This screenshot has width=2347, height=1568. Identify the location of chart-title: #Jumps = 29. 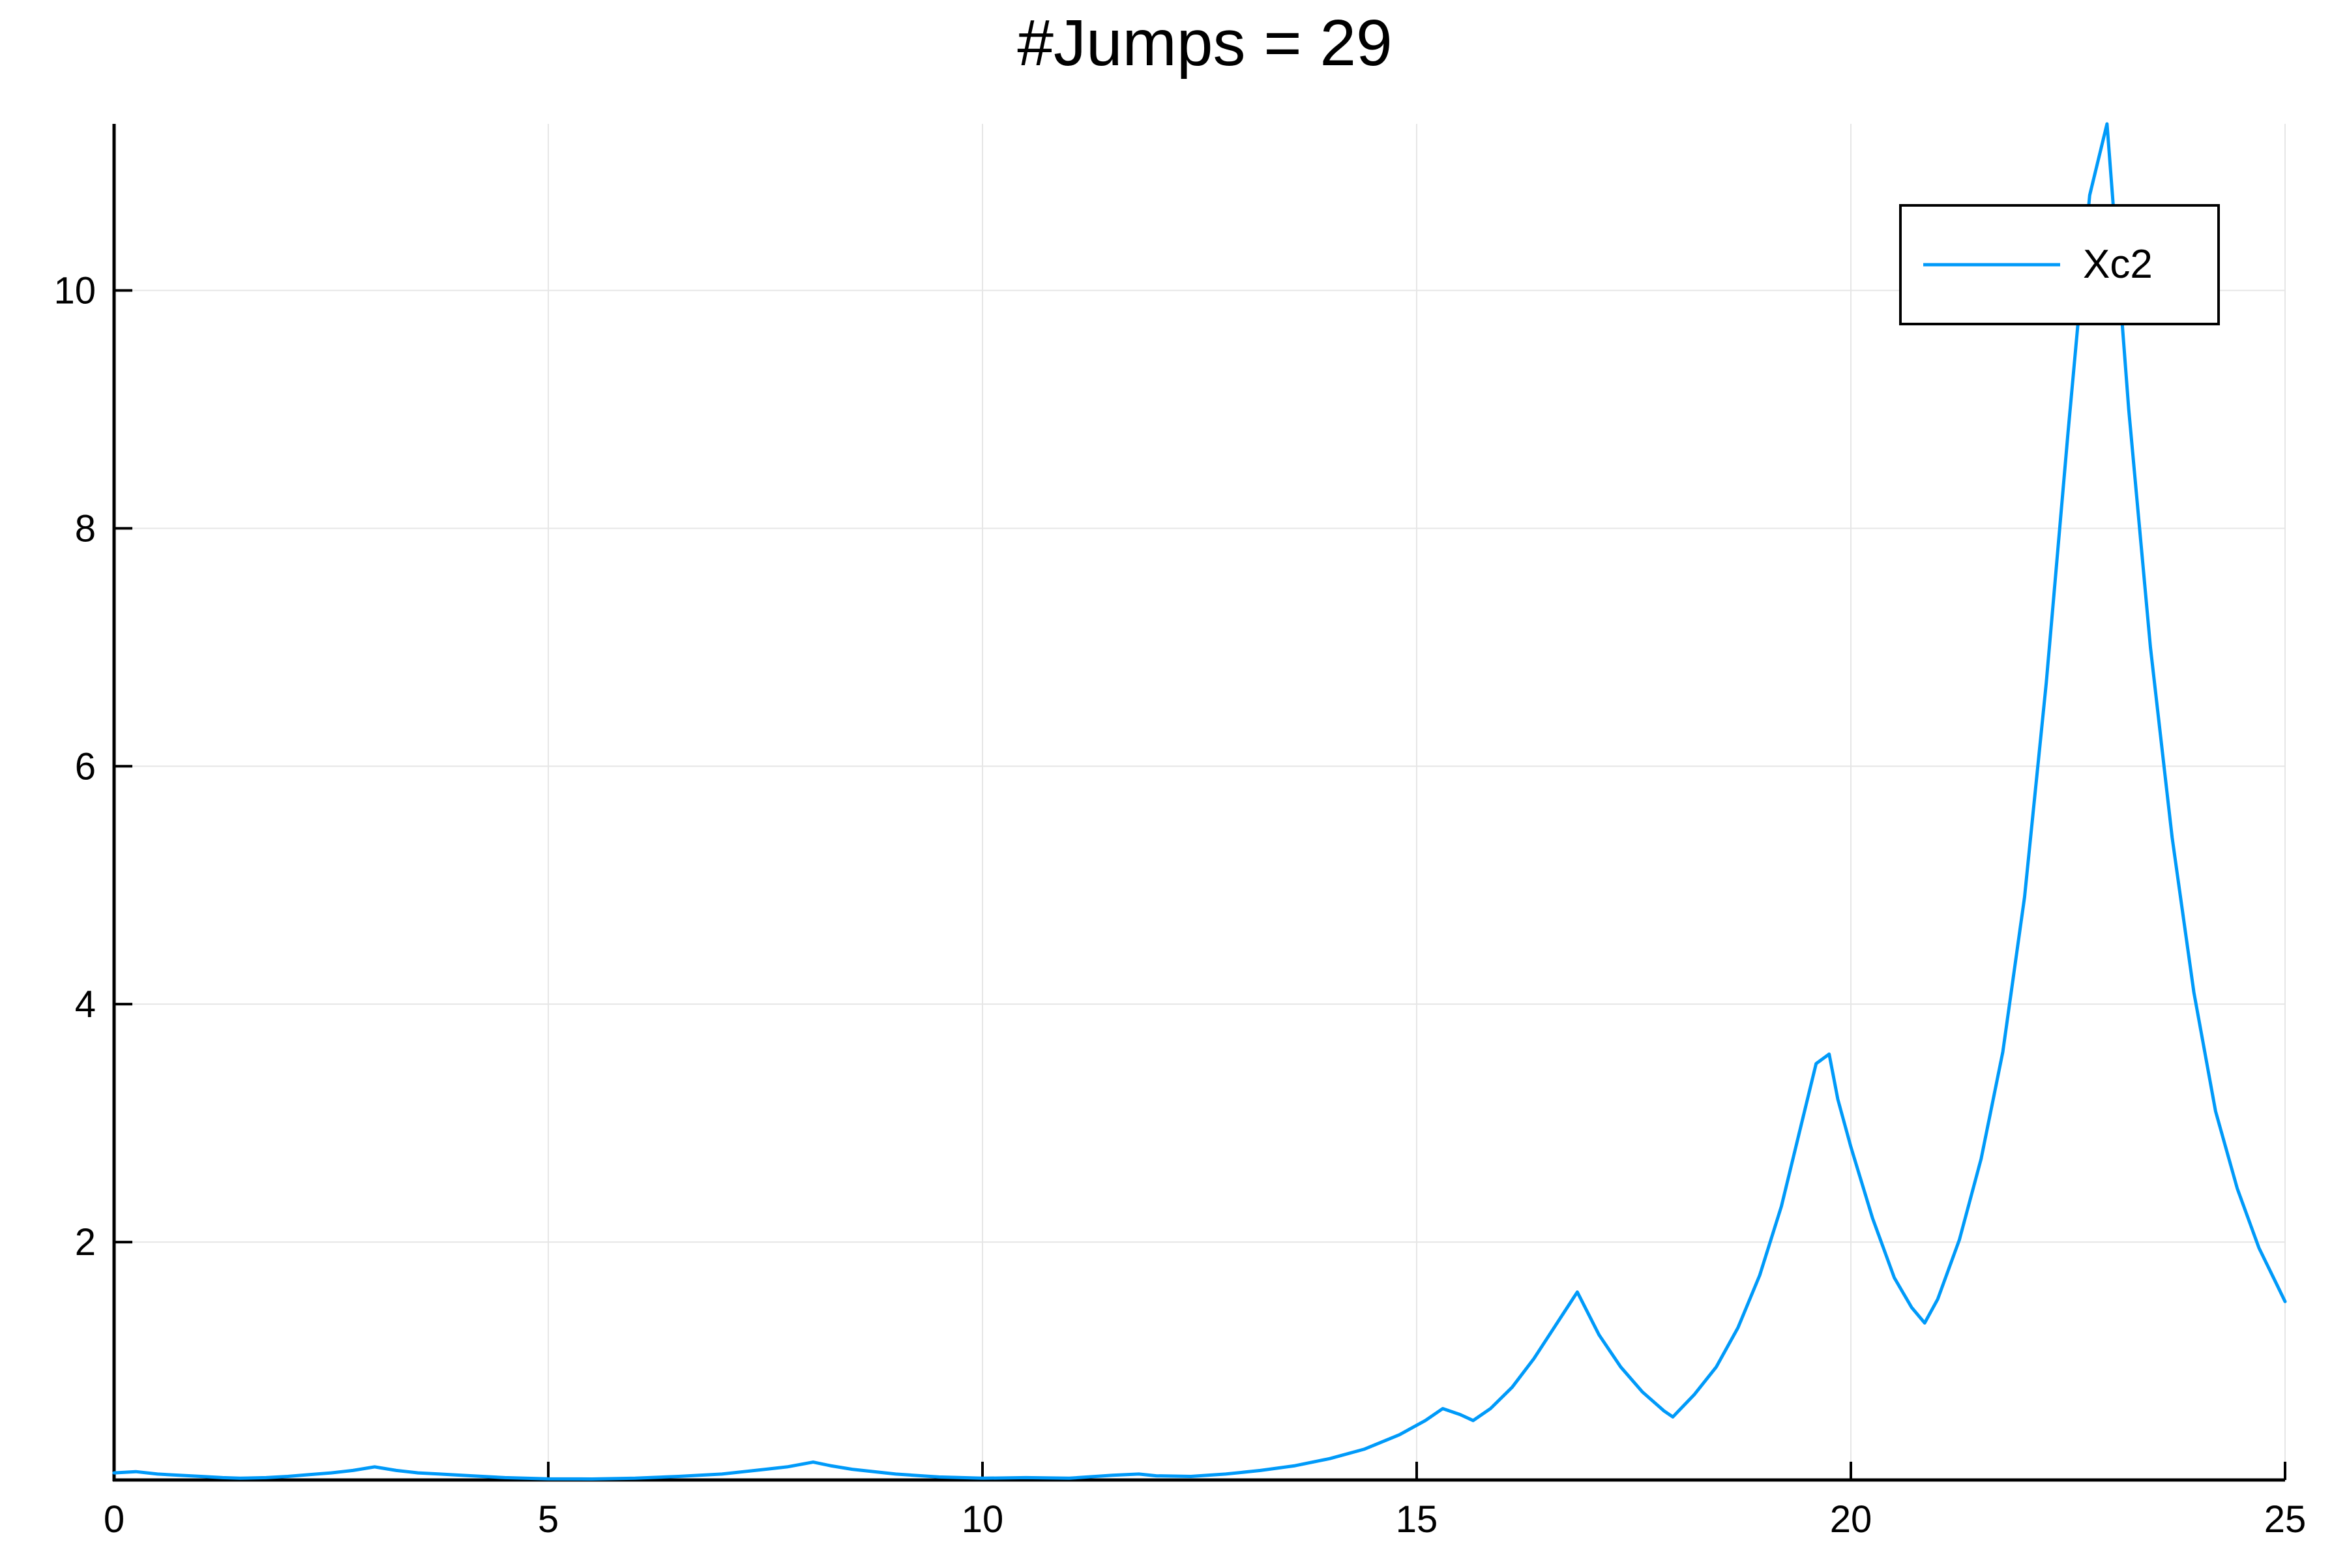
(1204, 44).